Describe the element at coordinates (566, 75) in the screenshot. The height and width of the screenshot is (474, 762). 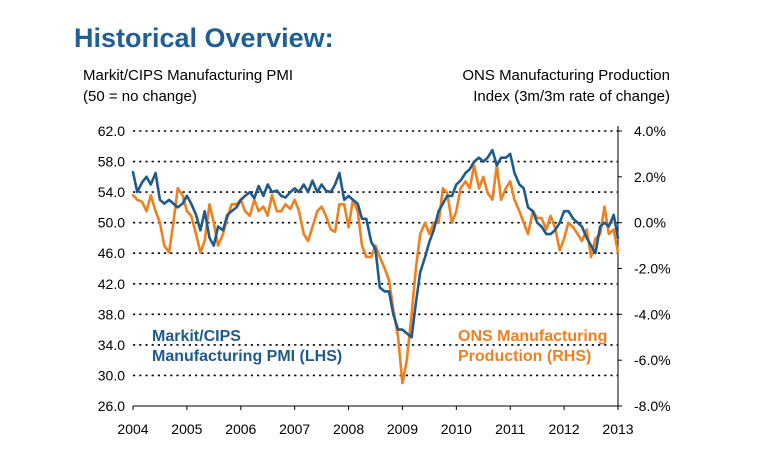
I see `right-axis-caption-line1: ONS Manufacturing Production` at that location.